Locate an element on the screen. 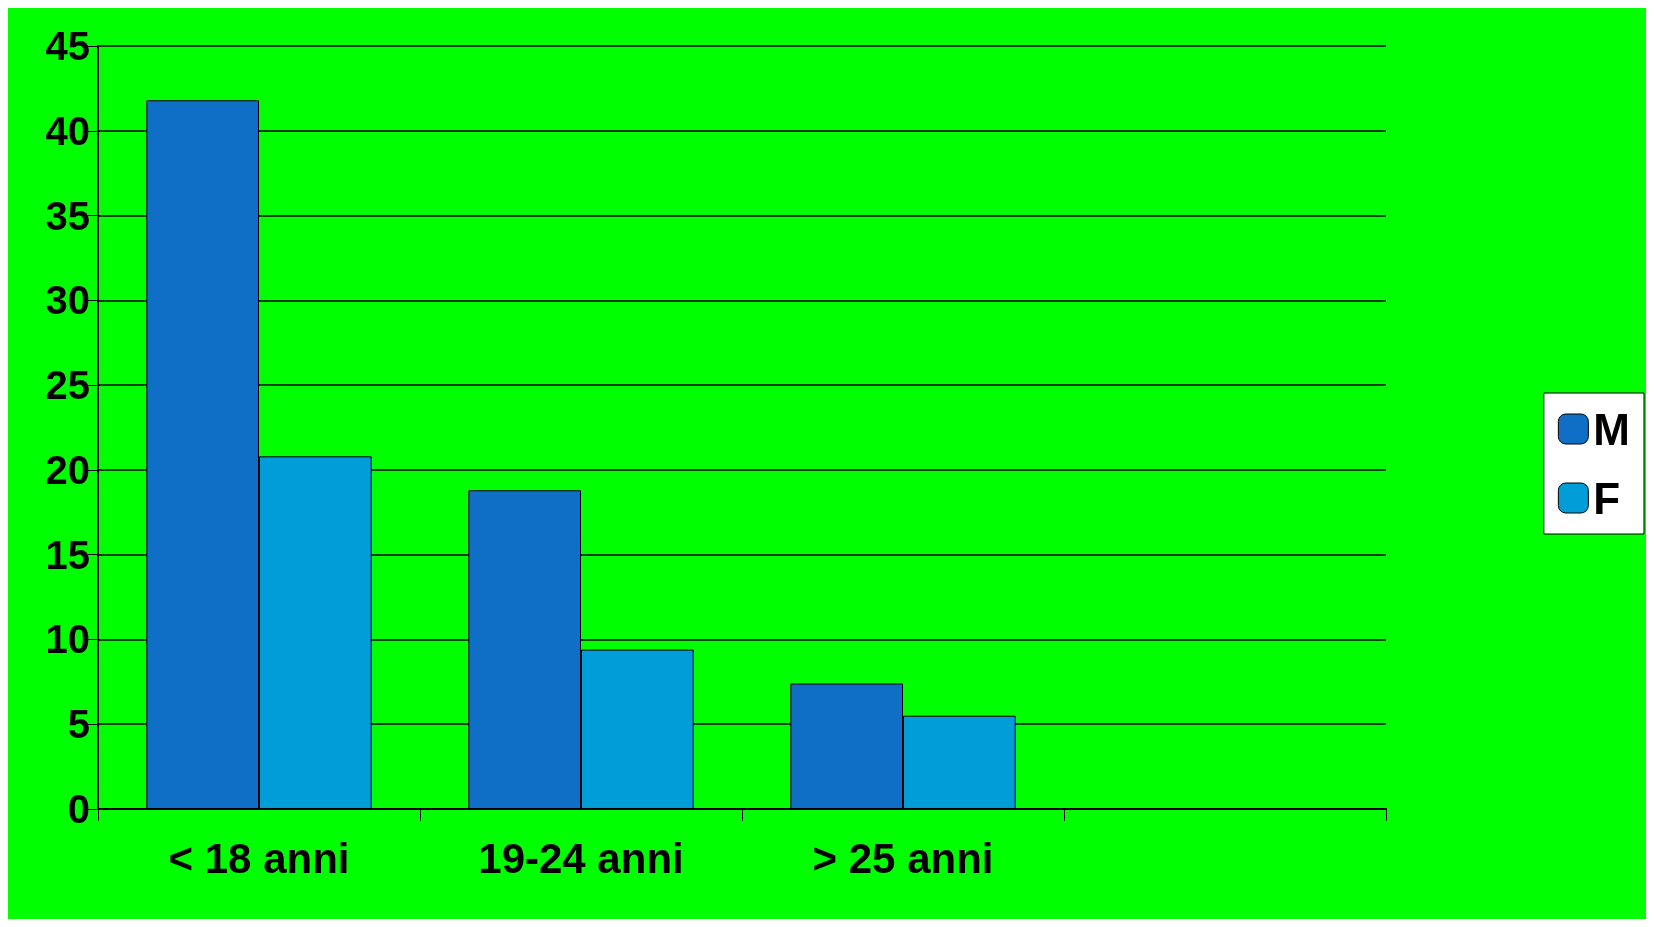 The height and width of the screenshot is (927, 1654). x-tick-label: 19-24 anni is located at coordinates (581, 858).